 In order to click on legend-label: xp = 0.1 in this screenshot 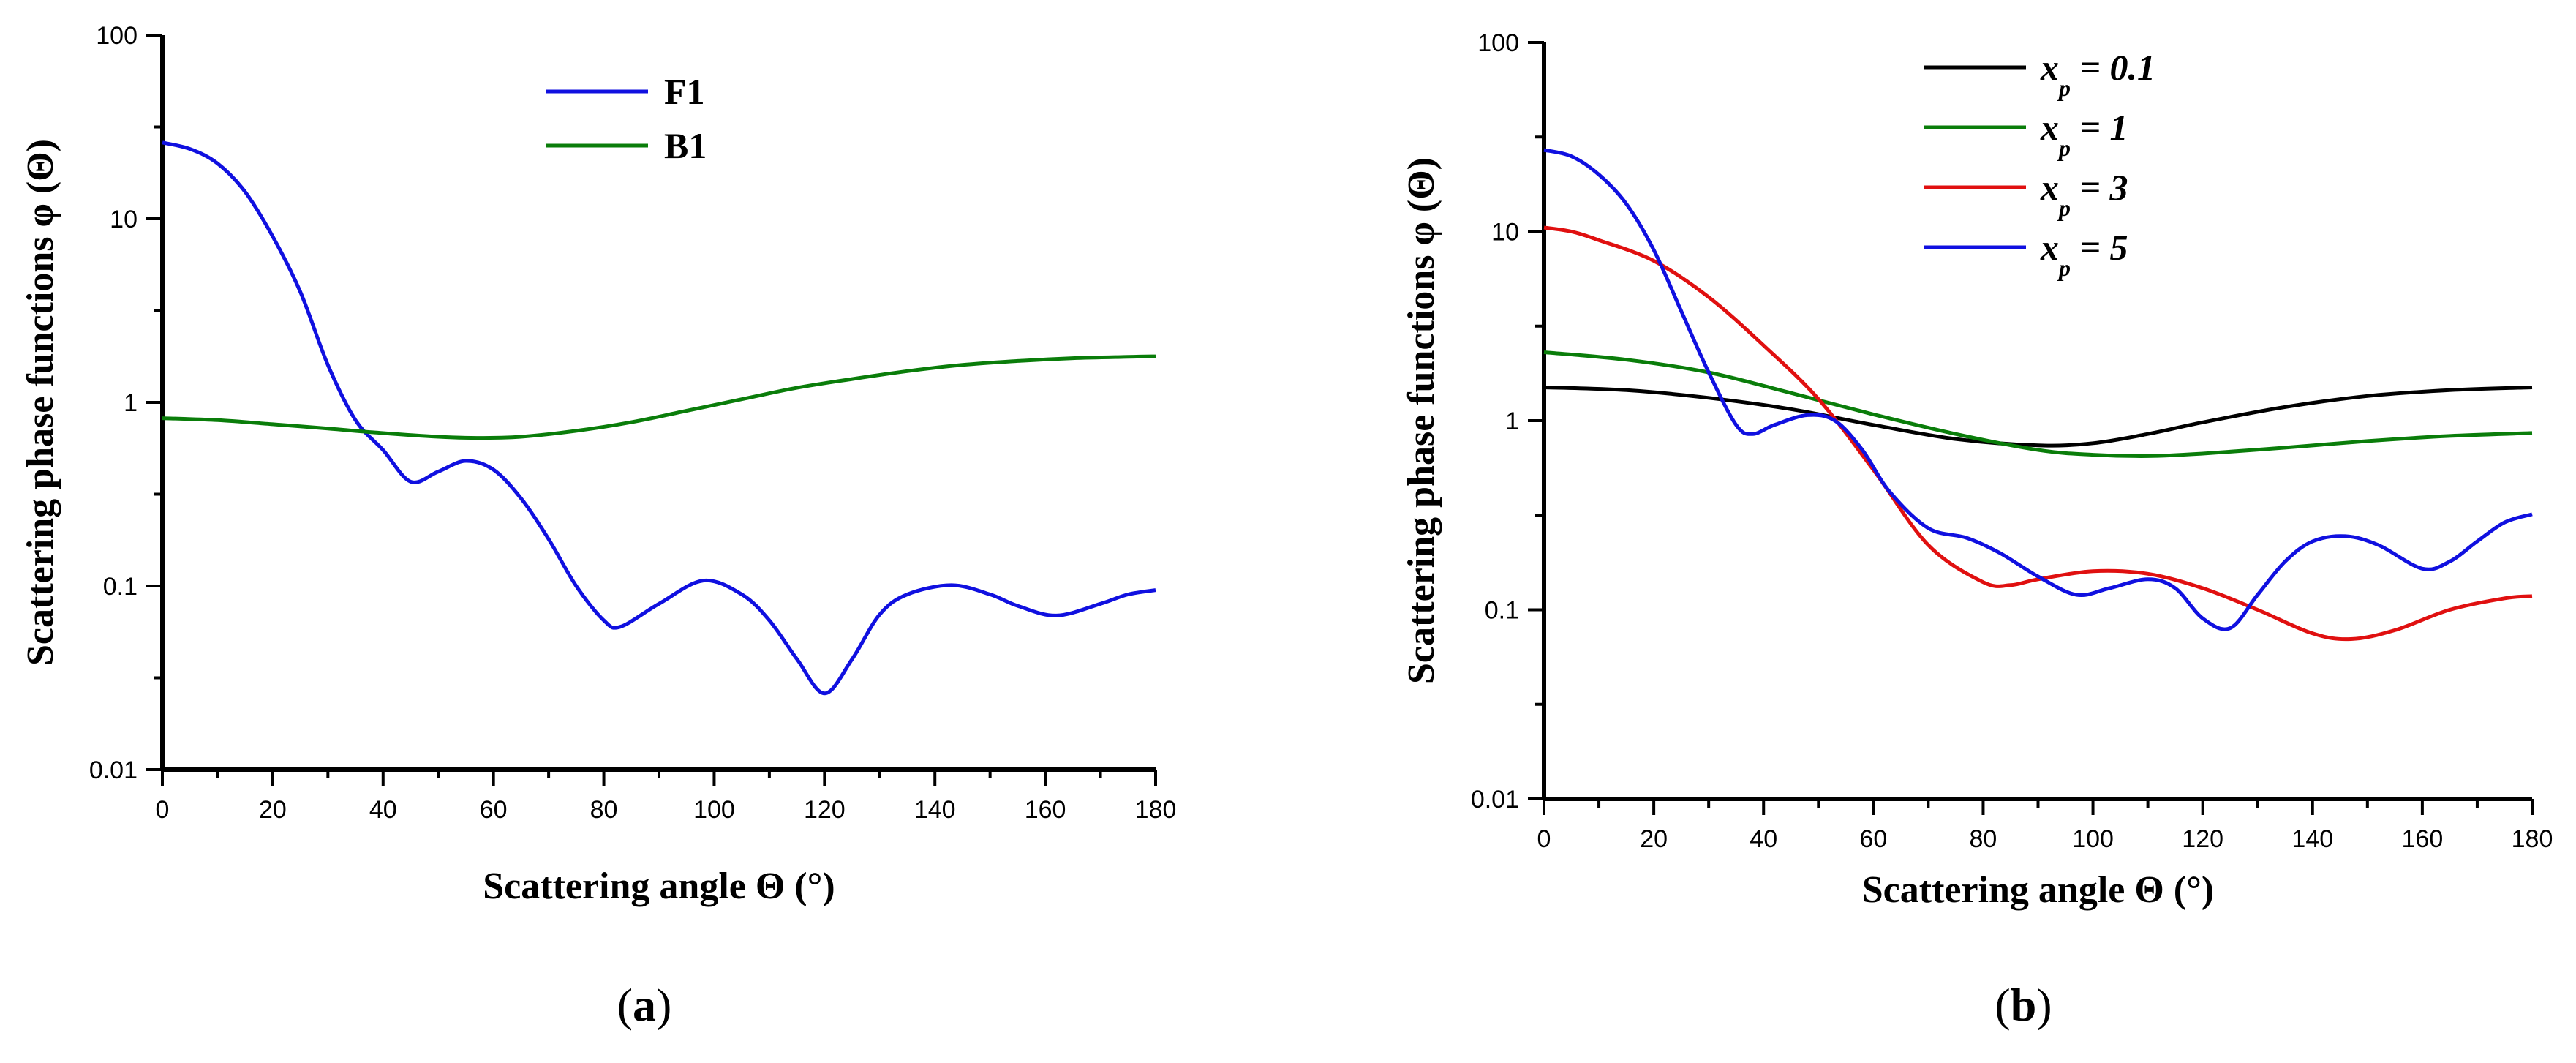, I will do `click(2097, 74)`.